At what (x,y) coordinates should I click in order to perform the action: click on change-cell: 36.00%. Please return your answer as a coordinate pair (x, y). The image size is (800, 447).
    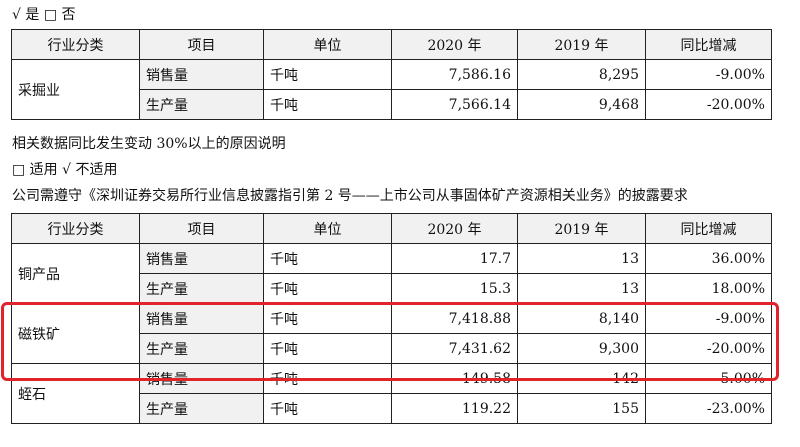
    Looking at the image, I should click on (708, 258).